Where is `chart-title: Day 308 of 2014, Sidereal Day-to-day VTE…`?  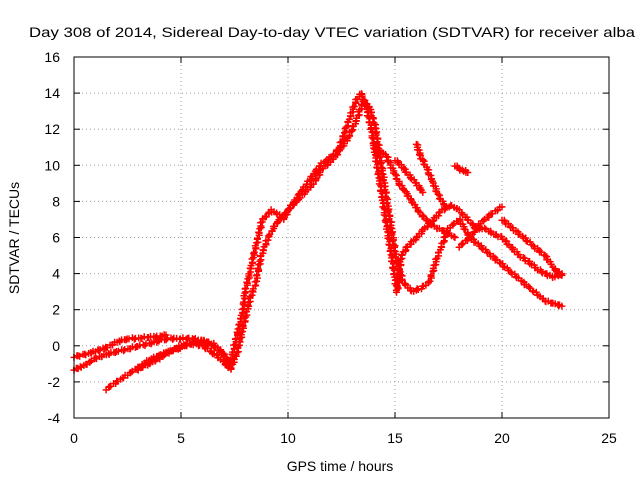 chart-title: Day 308 of 2014, Sidereal Day-to-day VTE… is located at coordinates (332, 32).